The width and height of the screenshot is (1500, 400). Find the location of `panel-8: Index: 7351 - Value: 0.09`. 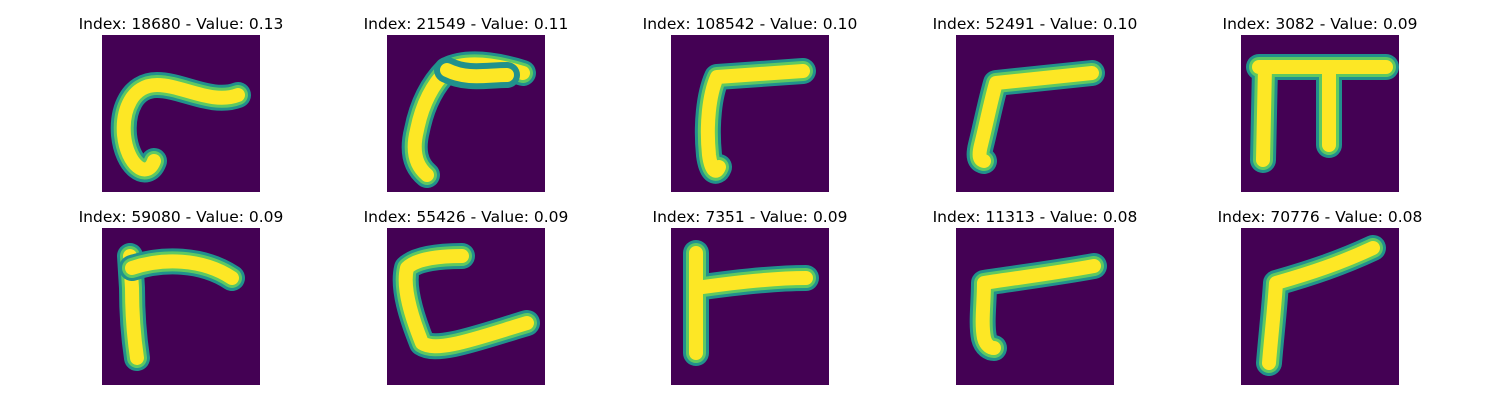

panel-8: Index: 7351 - Value: 0.09 is located at coordinates (750, 296).